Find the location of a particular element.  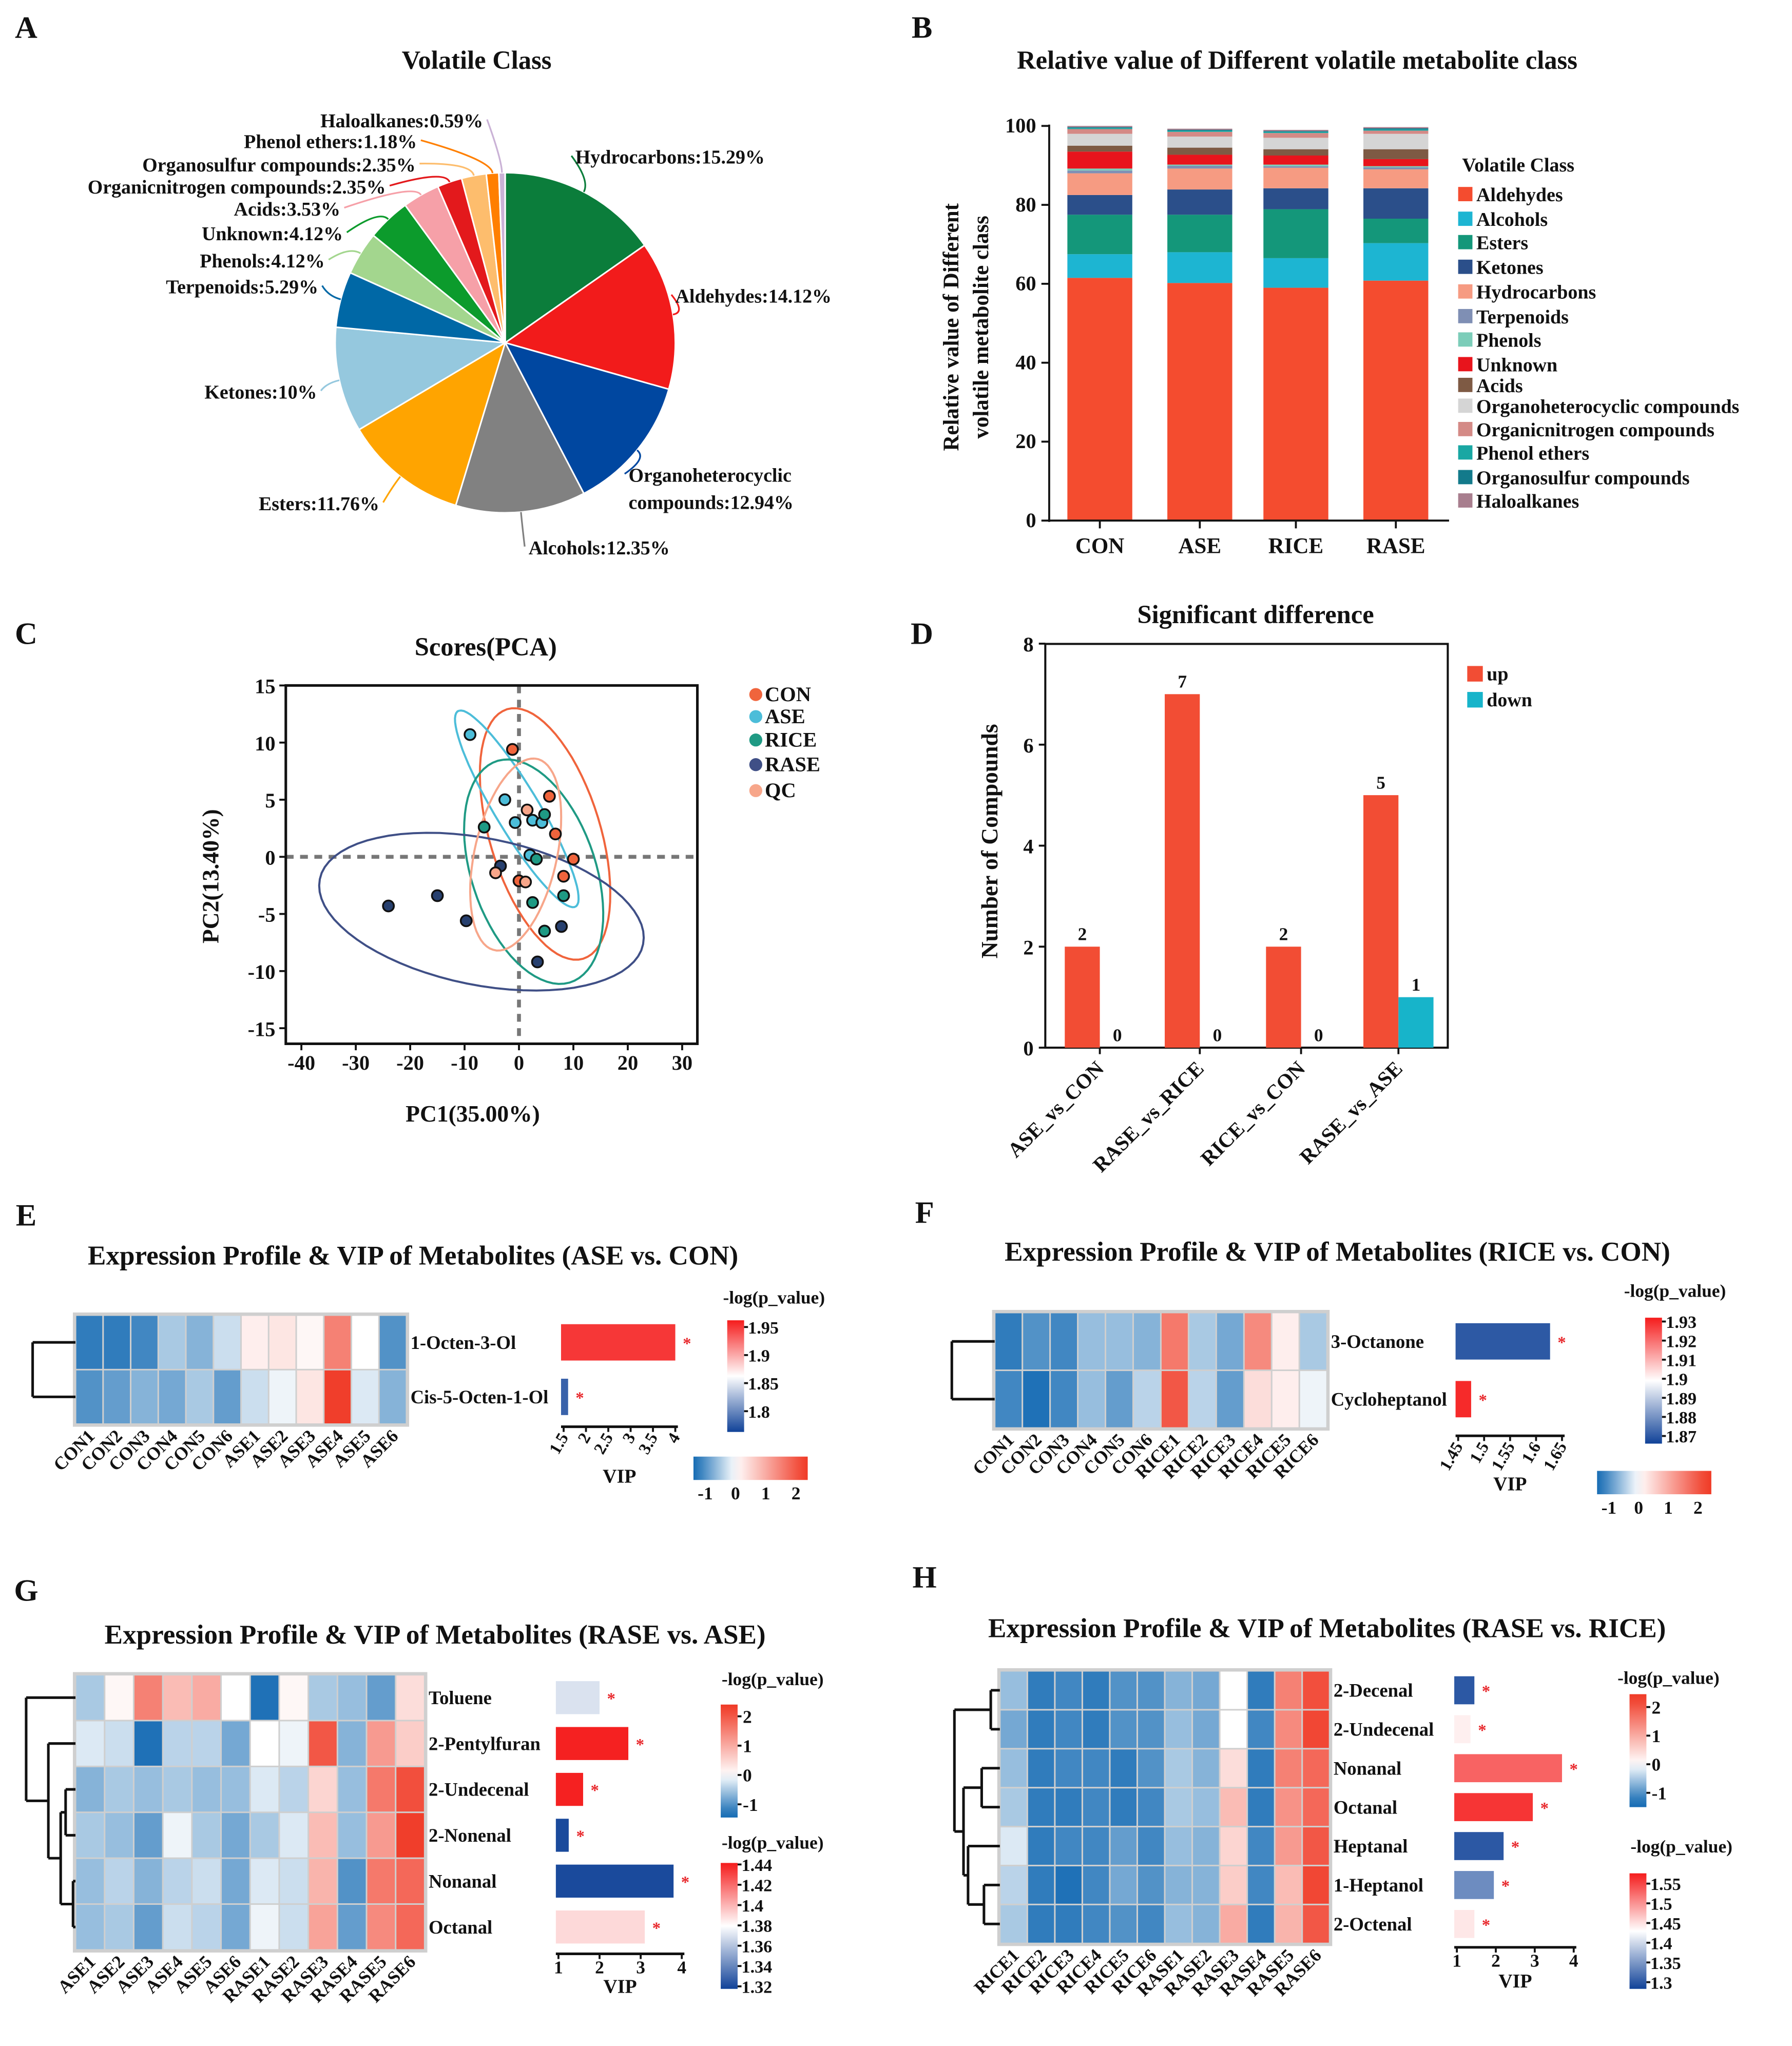

slice-label: Phenols:4.12% is located at coordinates (262, 261).